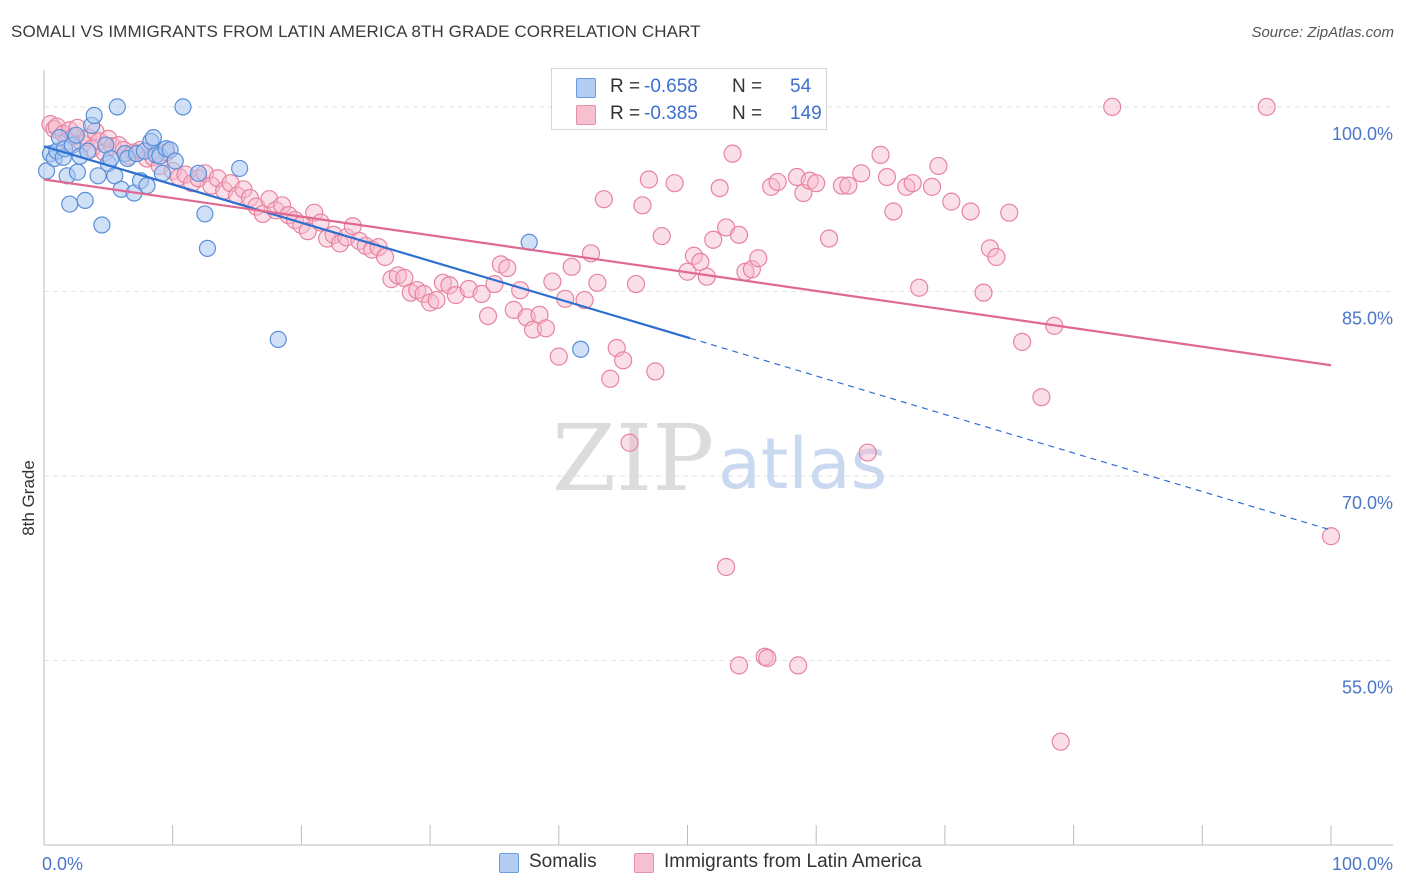  Describe the element at coordinates (586, 115) in the screenshot. I see `latin-swatch` at that location.